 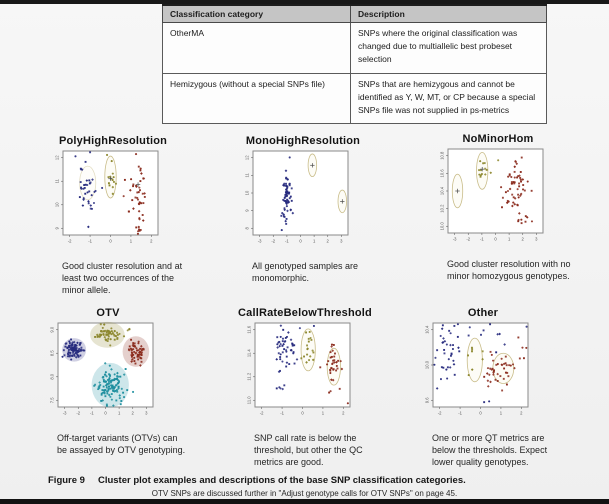 What do you see at coordinates (304, 501) in the screenshot?
I see `video-frame-bottom-edge` at bounding box center [304, 501].